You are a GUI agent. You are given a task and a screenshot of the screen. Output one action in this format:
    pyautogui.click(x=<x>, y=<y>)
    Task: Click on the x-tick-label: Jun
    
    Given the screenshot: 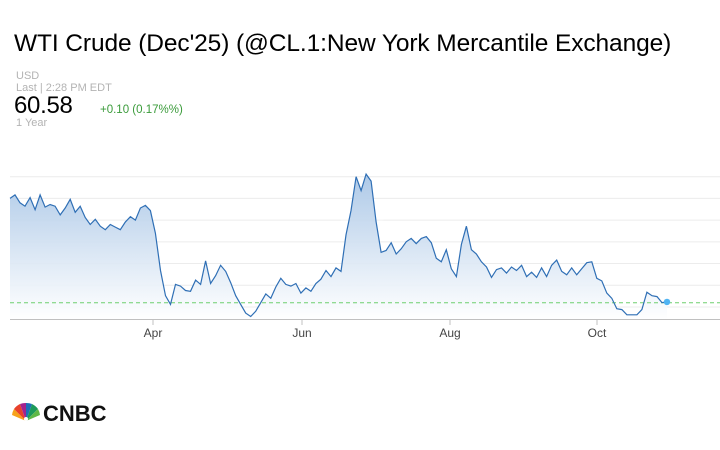 What is the action you would take?
    pyautogui.click(x=301, y=333)
    